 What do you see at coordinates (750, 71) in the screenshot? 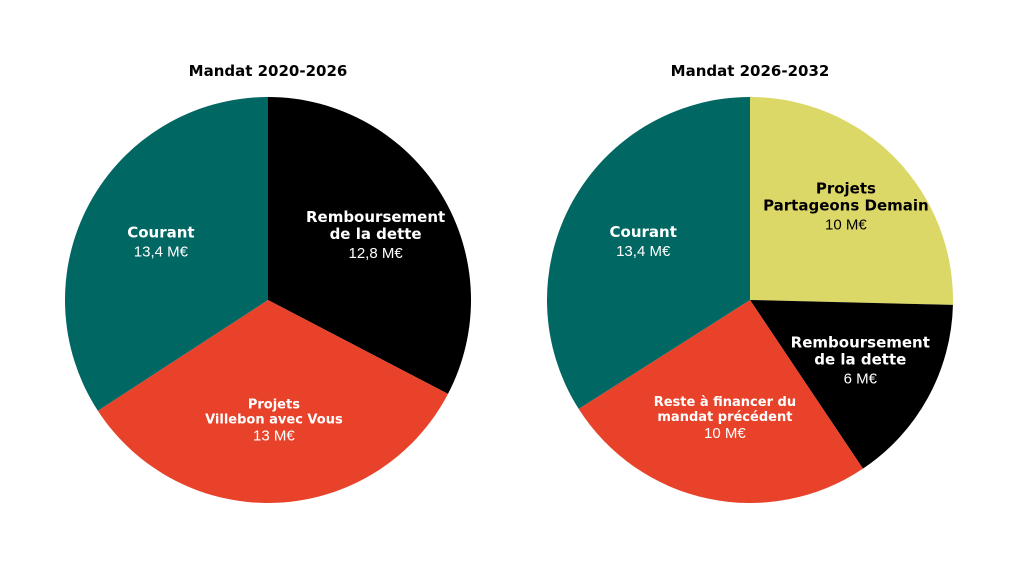
I see `chart-title: Mandat 2026-2032` at bounding box center [750, 71].